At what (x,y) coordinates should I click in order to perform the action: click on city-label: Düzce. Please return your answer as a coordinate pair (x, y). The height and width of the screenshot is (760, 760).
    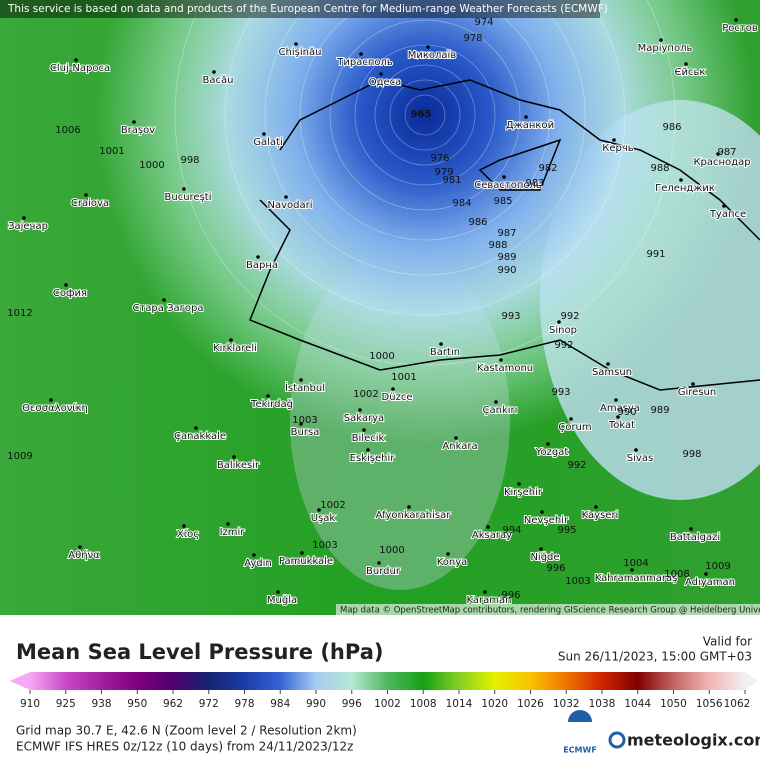
    Looking at the image, I should click on (397, 397).